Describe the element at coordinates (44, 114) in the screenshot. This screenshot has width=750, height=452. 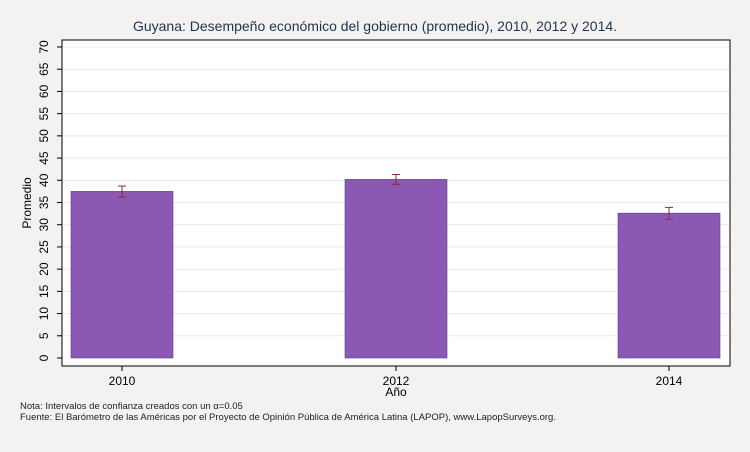
I see `y-tick-label: 55` at that location.